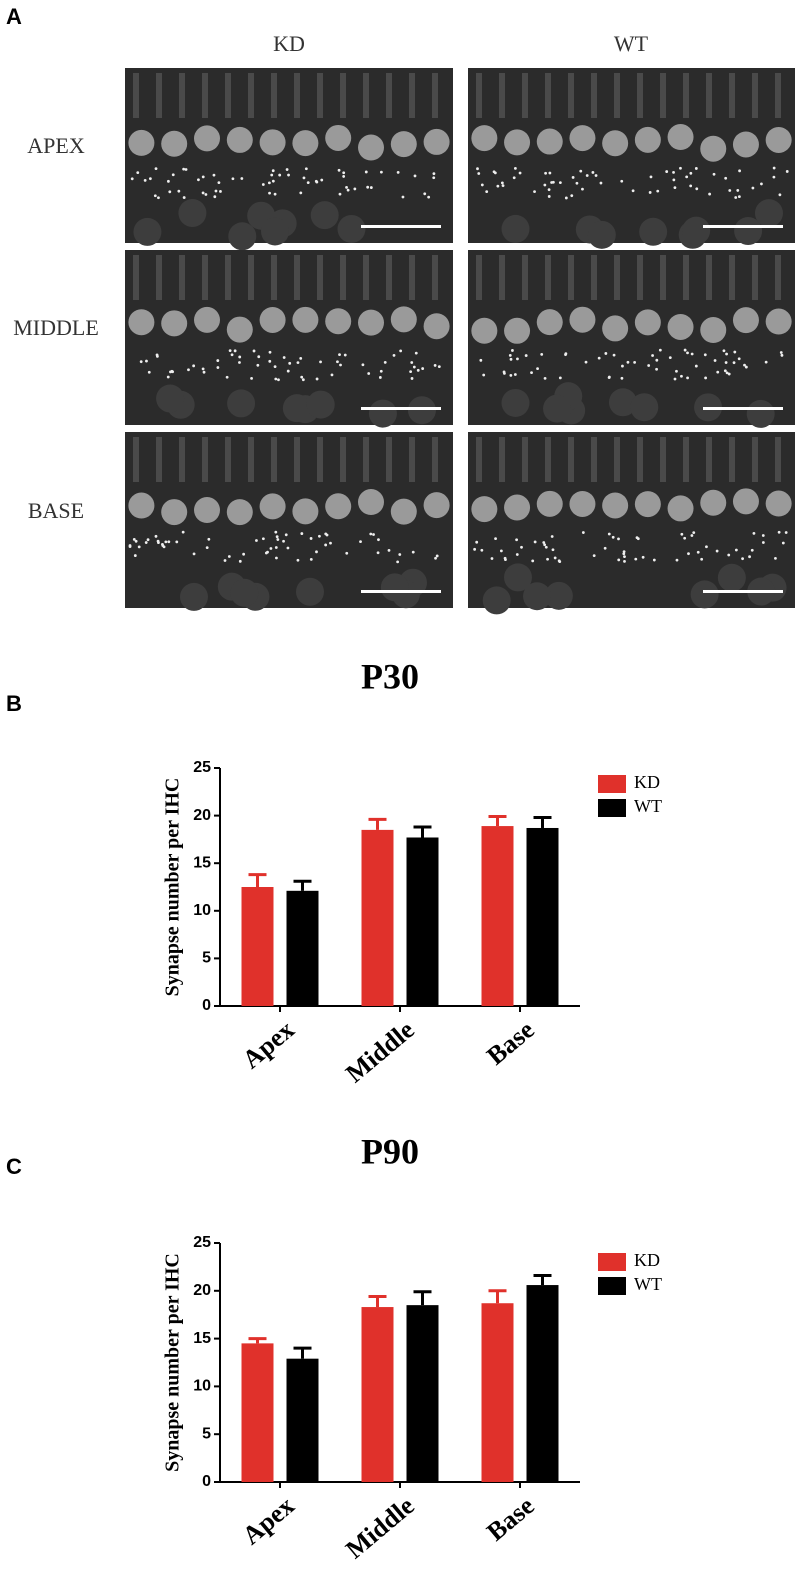 The width and height of the screenshot is (800, 1569). I want to click on legend-label: KD, so click(647, 1260).